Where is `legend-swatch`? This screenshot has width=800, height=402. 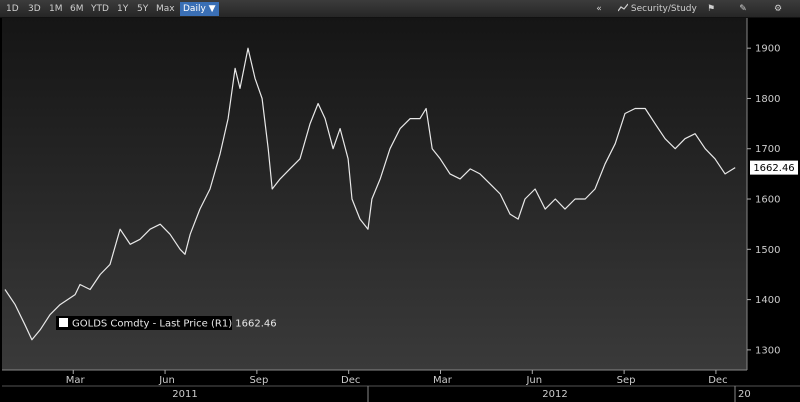
legend-swatch is located at coordinates (63, 322).